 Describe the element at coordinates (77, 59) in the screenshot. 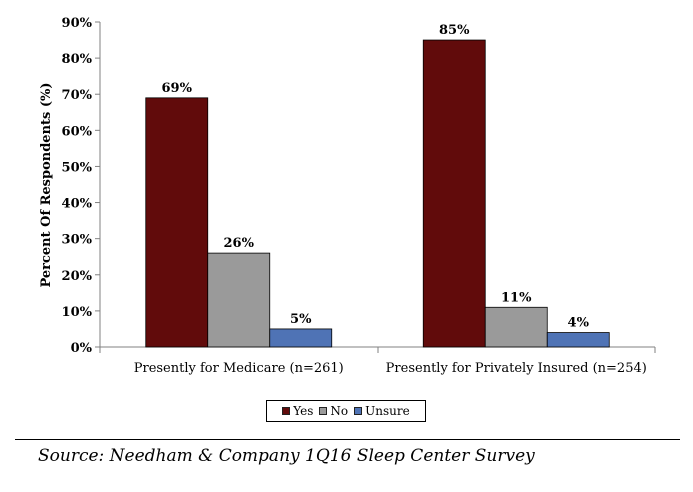

I see `y-tick-label: 80%` at that location.